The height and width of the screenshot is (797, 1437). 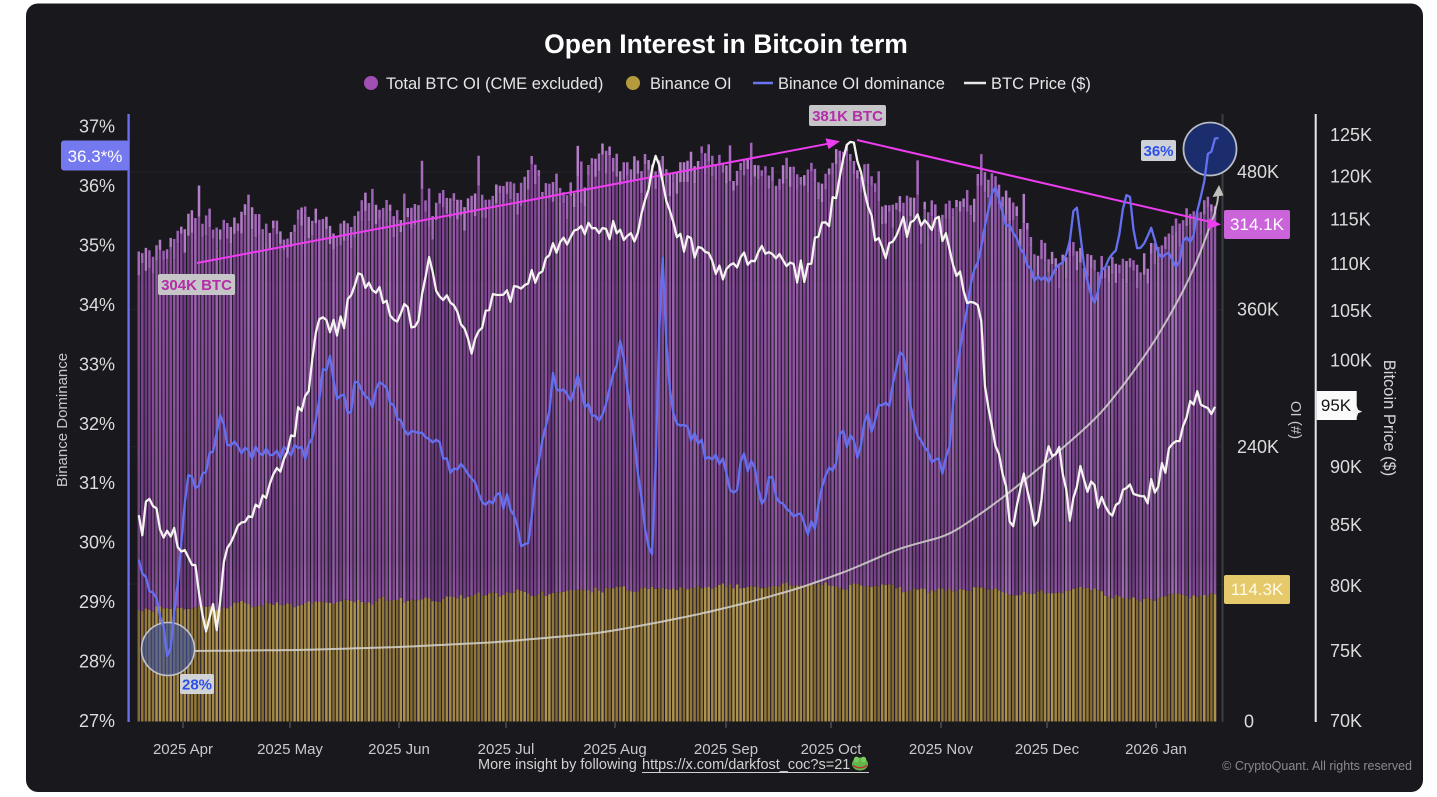 I want to click on svg-text: Binance OI dominance, so click(x=861, y=84).